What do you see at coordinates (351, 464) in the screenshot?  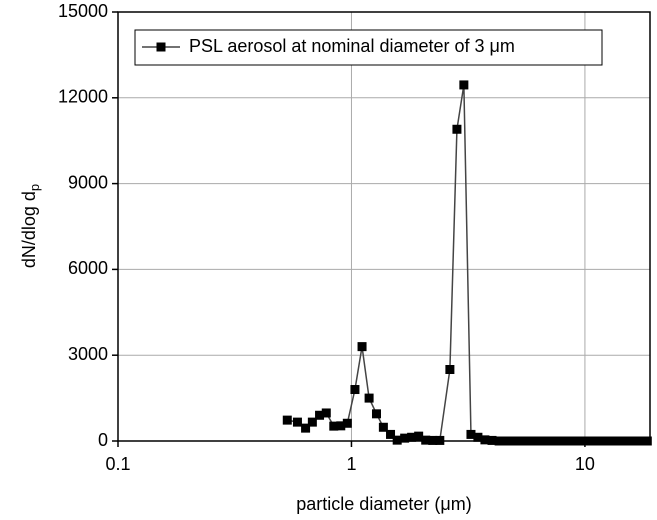 I see `x-tick-label: 1` at bounding box center [351, 464].